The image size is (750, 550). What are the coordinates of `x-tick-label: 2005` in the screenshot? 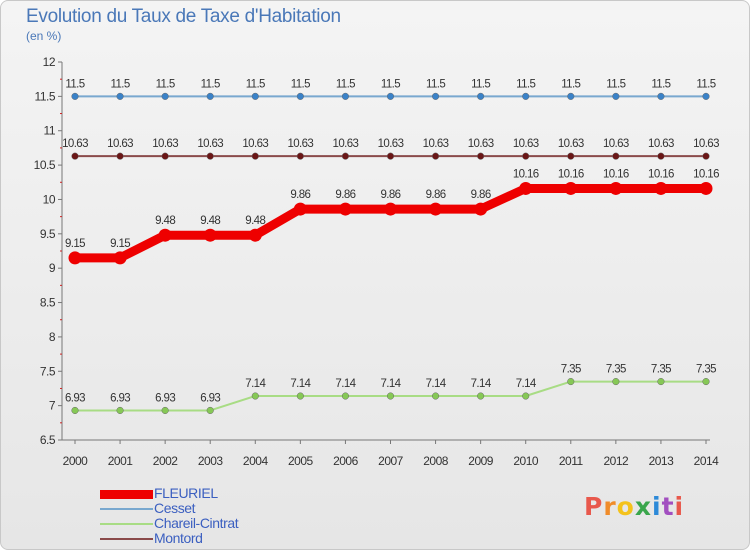 It's located at (301, 461).